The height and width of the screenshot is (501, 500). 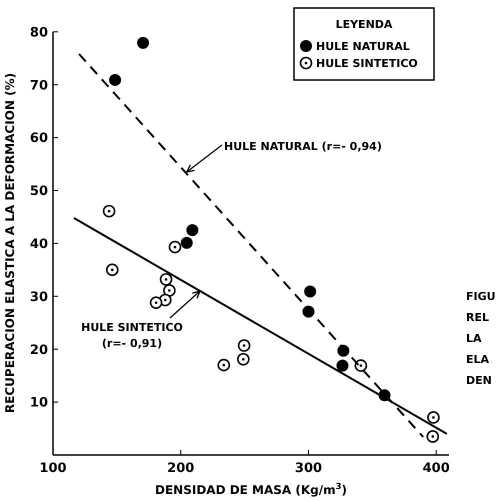 What do you see at coordinates (39, 32) in the screenshot?
I see `y-tick-label: 80` at bounding box center [39, 32].